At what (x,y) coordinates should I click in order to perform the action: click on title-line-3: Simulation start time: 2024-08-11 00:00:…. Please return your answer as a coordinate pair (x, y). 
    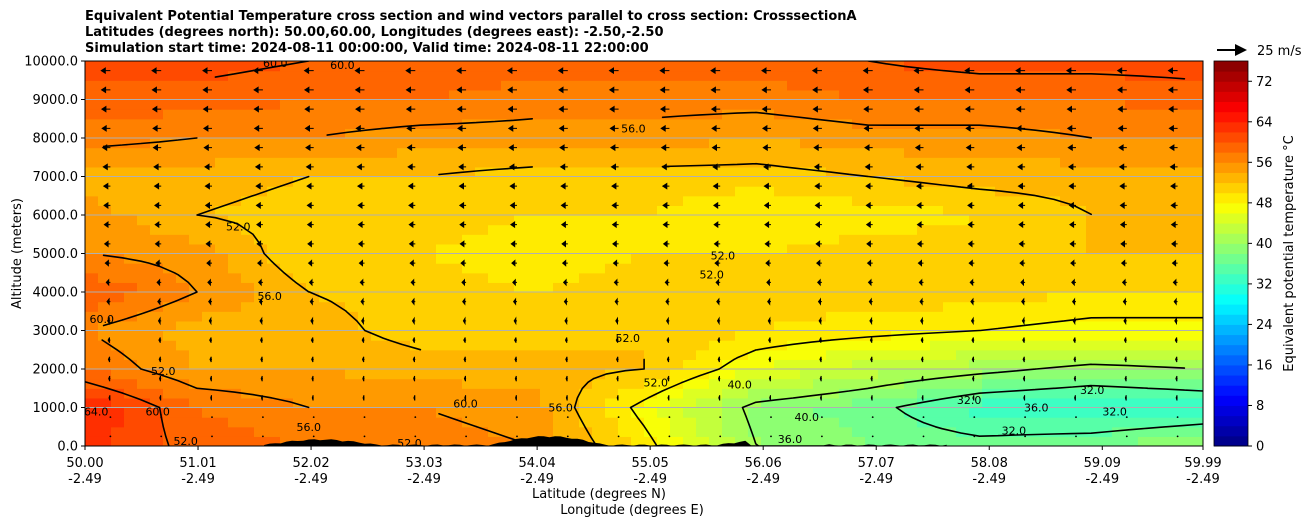
    Looking at the image, I should click on (367, 48).